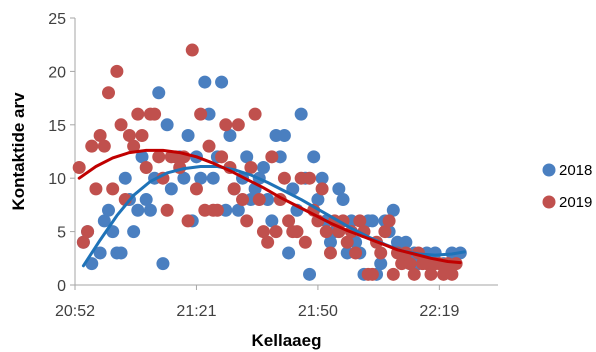  Describe the element at coordinates (75, 311) in the screenshot. I see `x-tick-label: 20:52` at that location.